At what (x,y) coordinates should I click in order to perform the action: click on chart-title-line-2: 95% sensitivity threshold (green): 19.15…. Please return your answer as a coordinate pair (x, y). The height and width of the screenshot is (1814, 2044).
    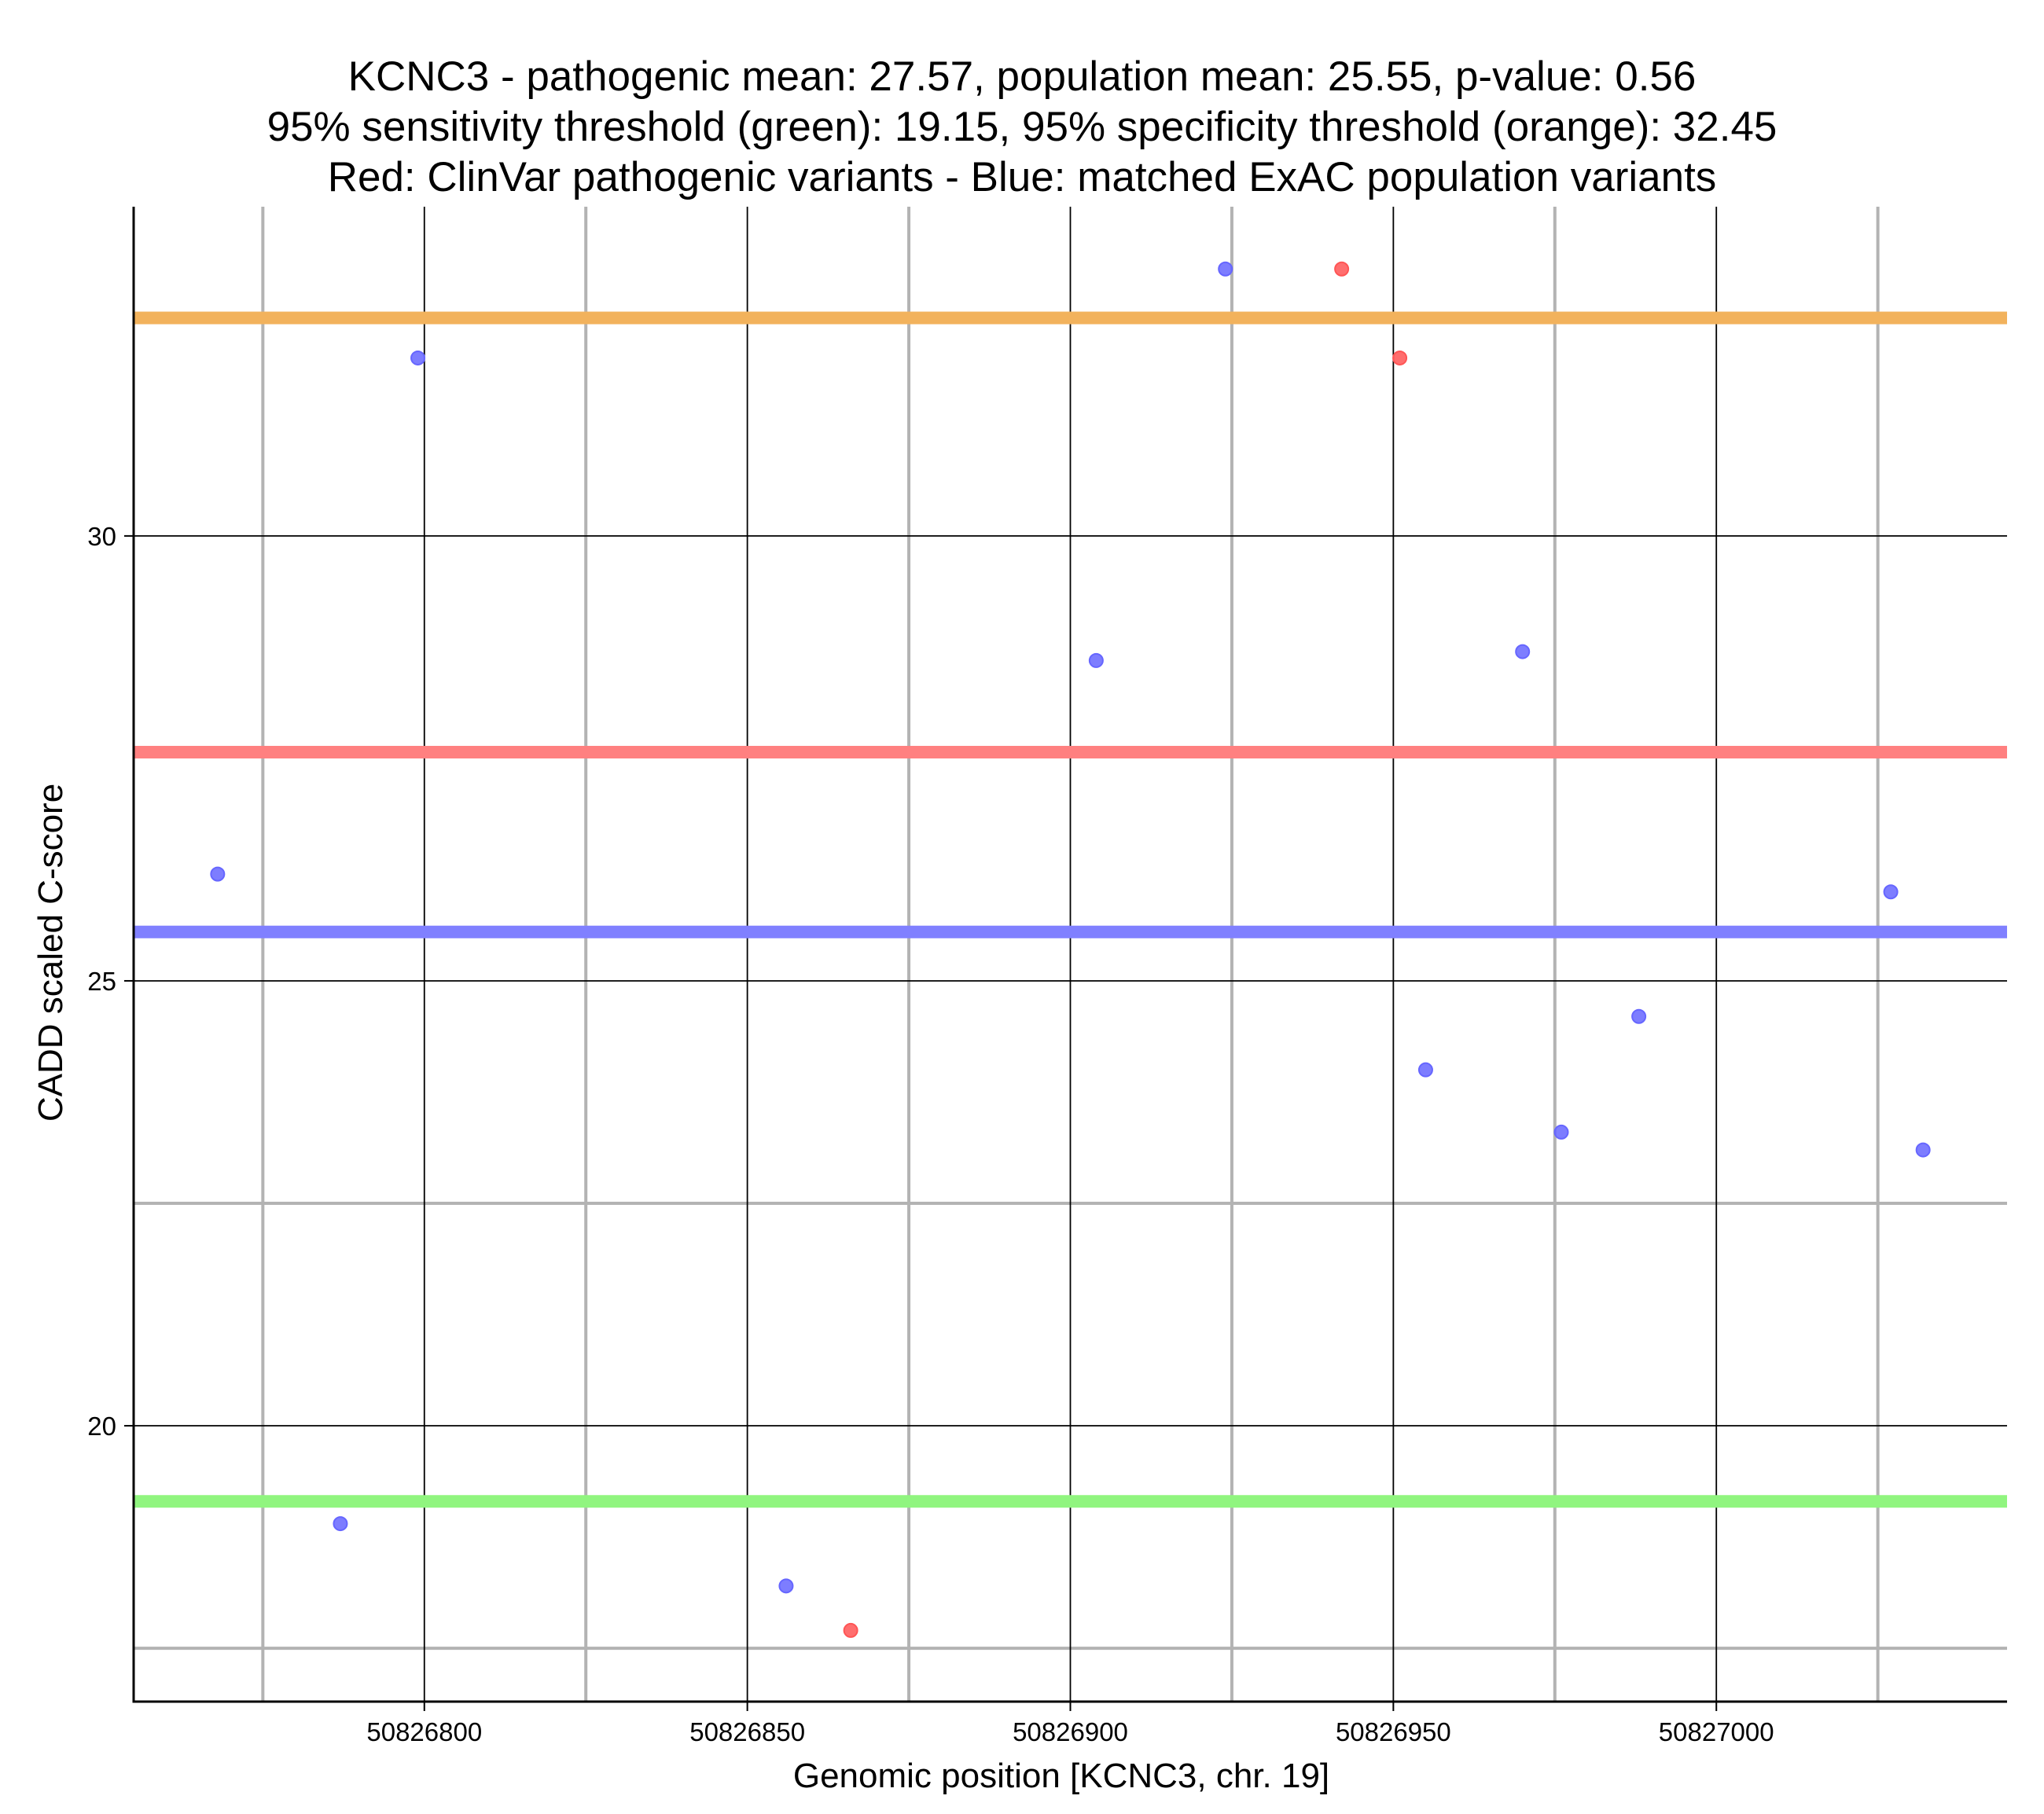
    Looking at the image, I should click on (1022, 127).